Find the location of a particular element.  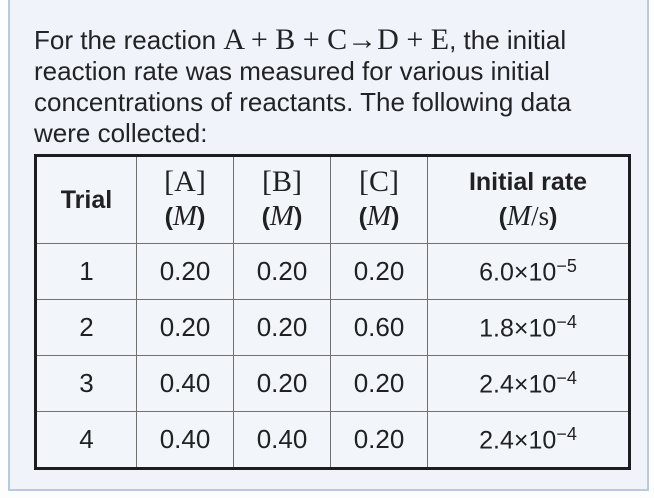

col-header-conc-c: [C] (M) is located at coordinates (379, 199).